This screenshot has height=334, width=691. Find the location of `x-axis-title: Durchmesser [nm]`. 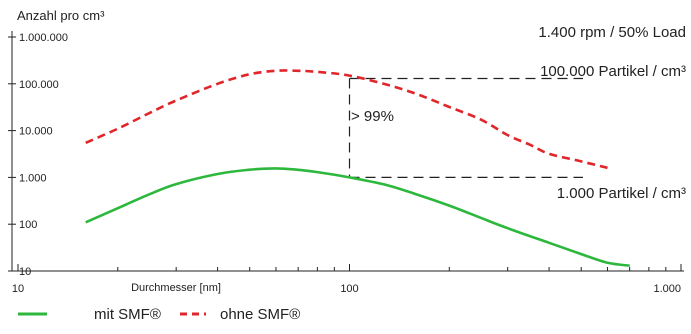

x-axis-title: Durchmesser [nm] is located at coordinates (176, 288).